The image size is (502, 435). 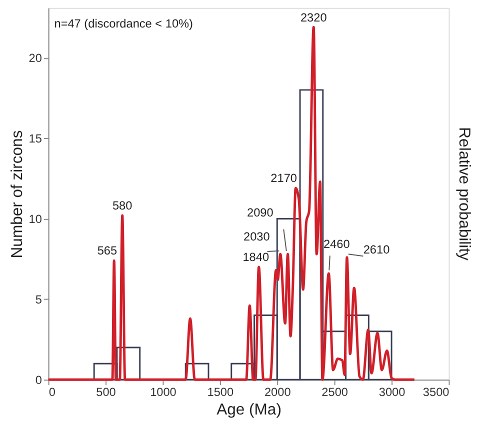 What do you see at coordinates (35, 219) in the screenshot?
I see `y-tick-label: 10` at bounding box center [35, 219].